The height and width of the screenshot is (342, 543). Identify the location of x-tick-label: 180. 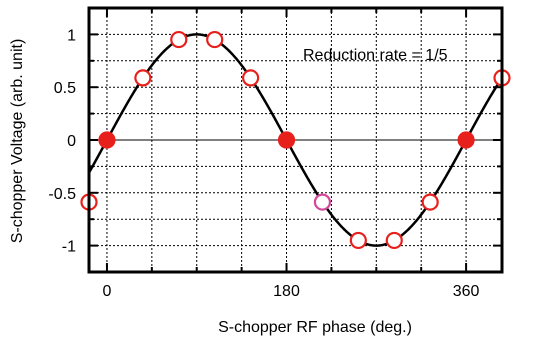
(286, 291).